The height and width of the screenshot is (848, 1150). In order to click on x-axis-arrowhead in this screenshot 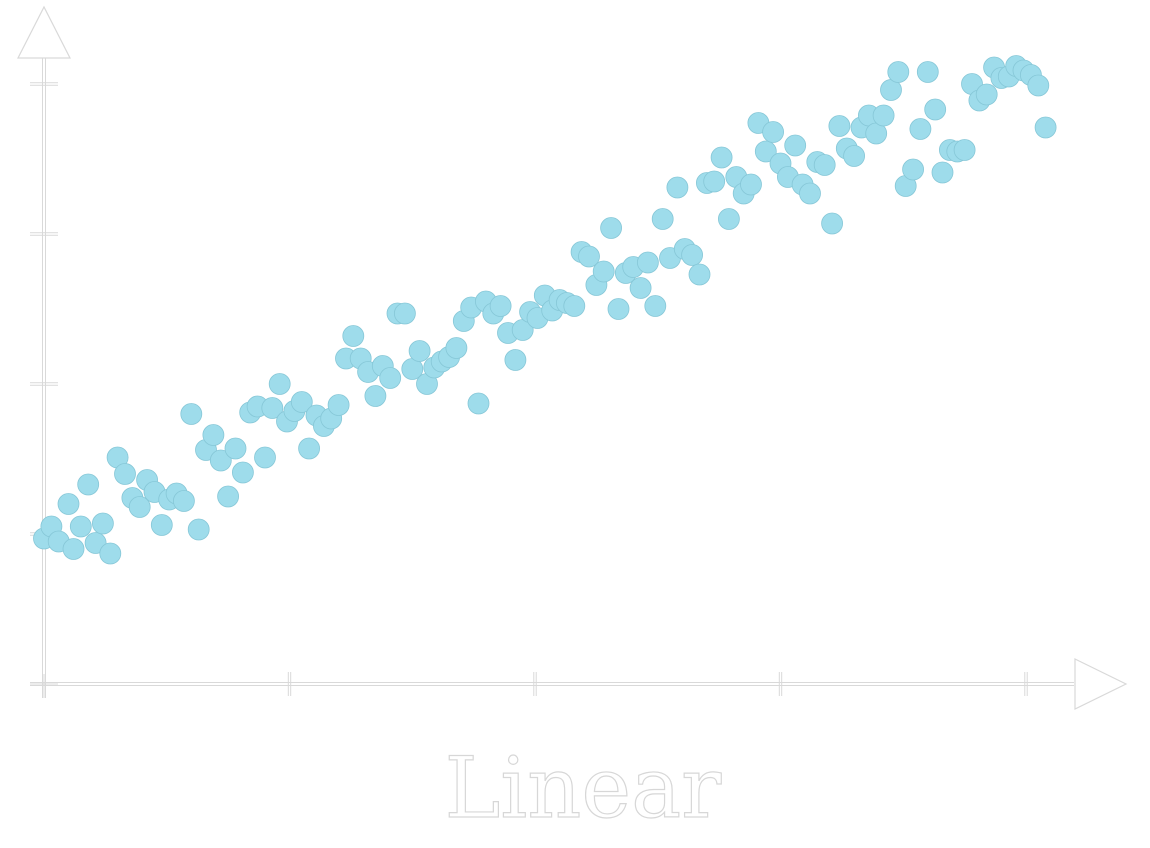, I will do `click(1101, 684)`.